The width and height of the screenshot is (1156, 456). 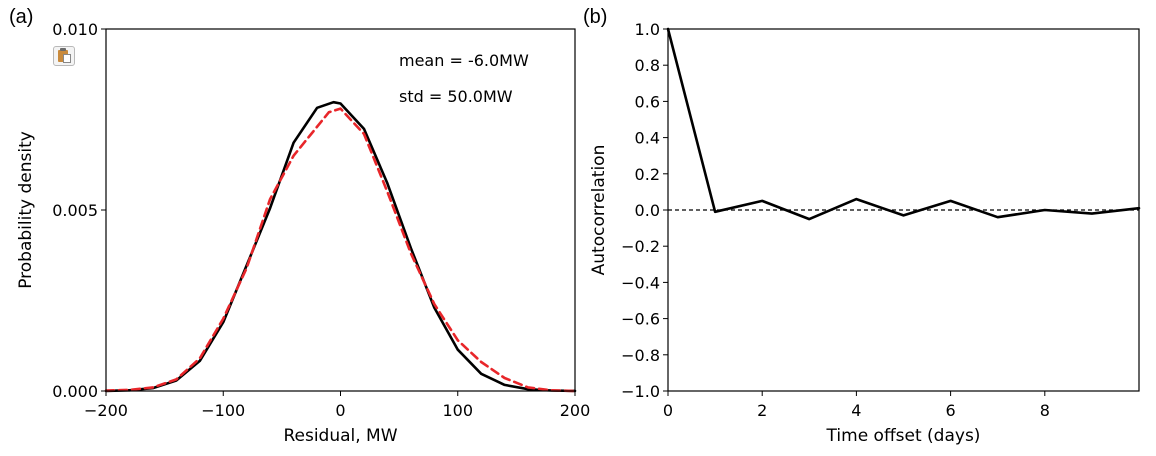 I want to click on y-tick-label: 0.000, so click(x=75, y=391).